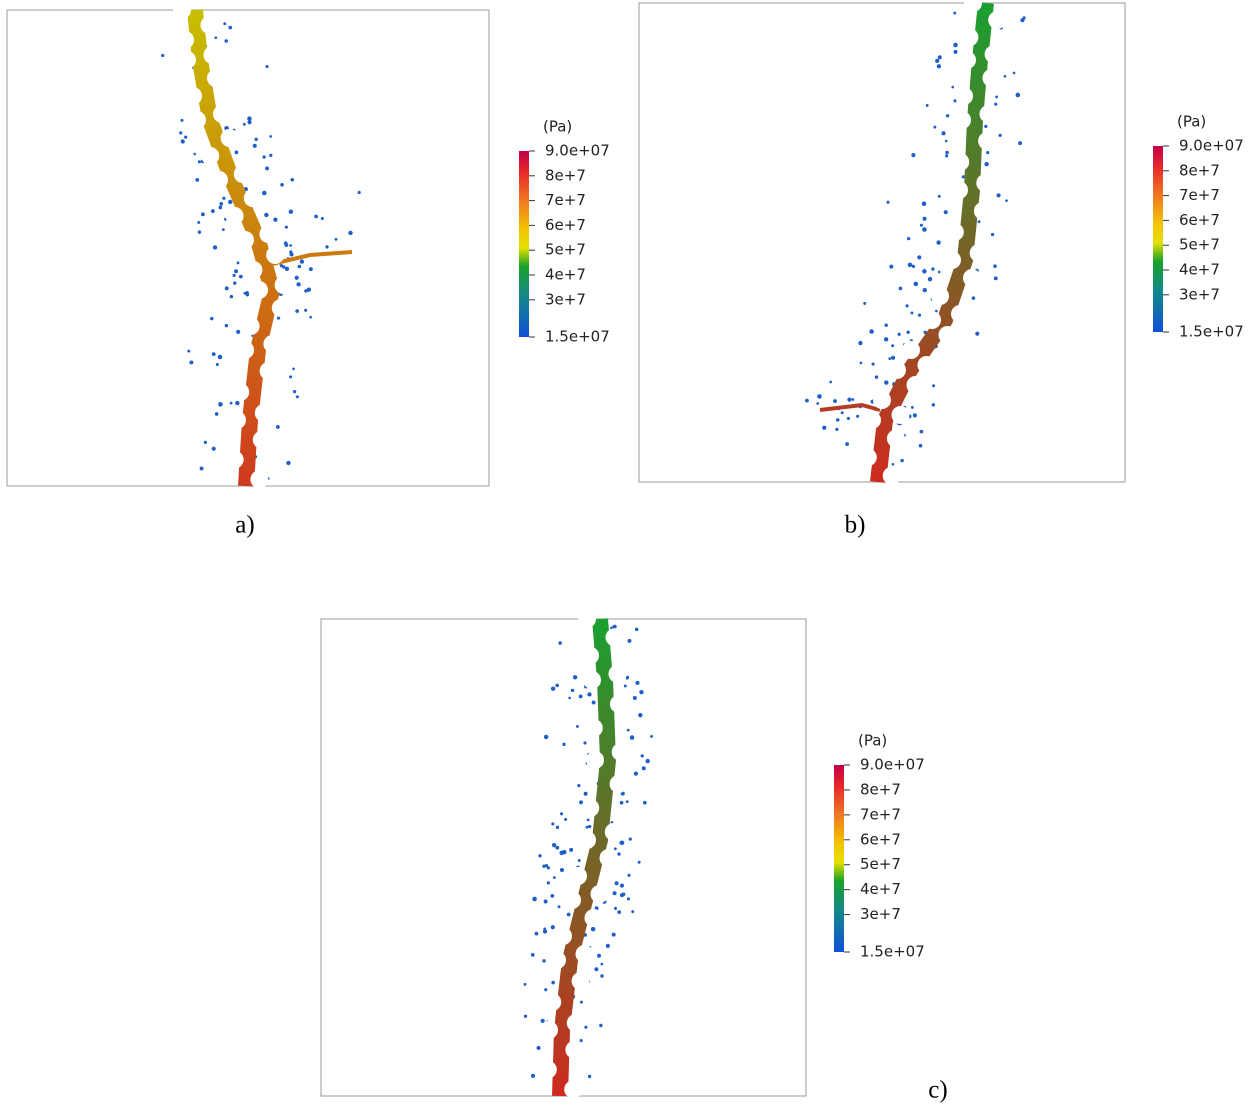 The height and width of the screenshot is (1108, 1256). What do you see at coordinates (855, 525) in the screenshot?
I see `panel-label: b)` at bounding box center [855, 525].